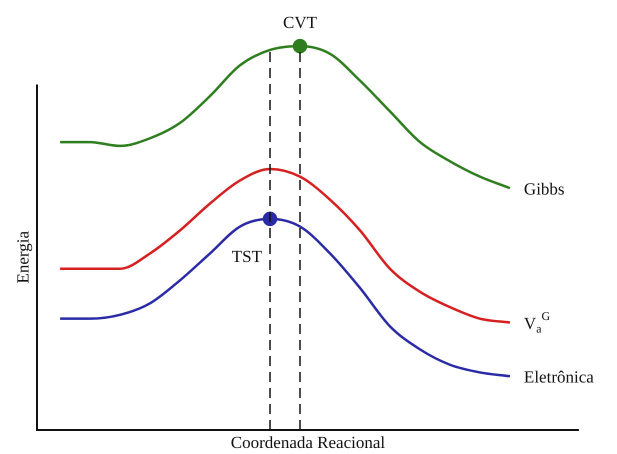 Image resolution: width=617 pixels, height=454 pixels. I want to click on annotation: TST, so click(247, 256).